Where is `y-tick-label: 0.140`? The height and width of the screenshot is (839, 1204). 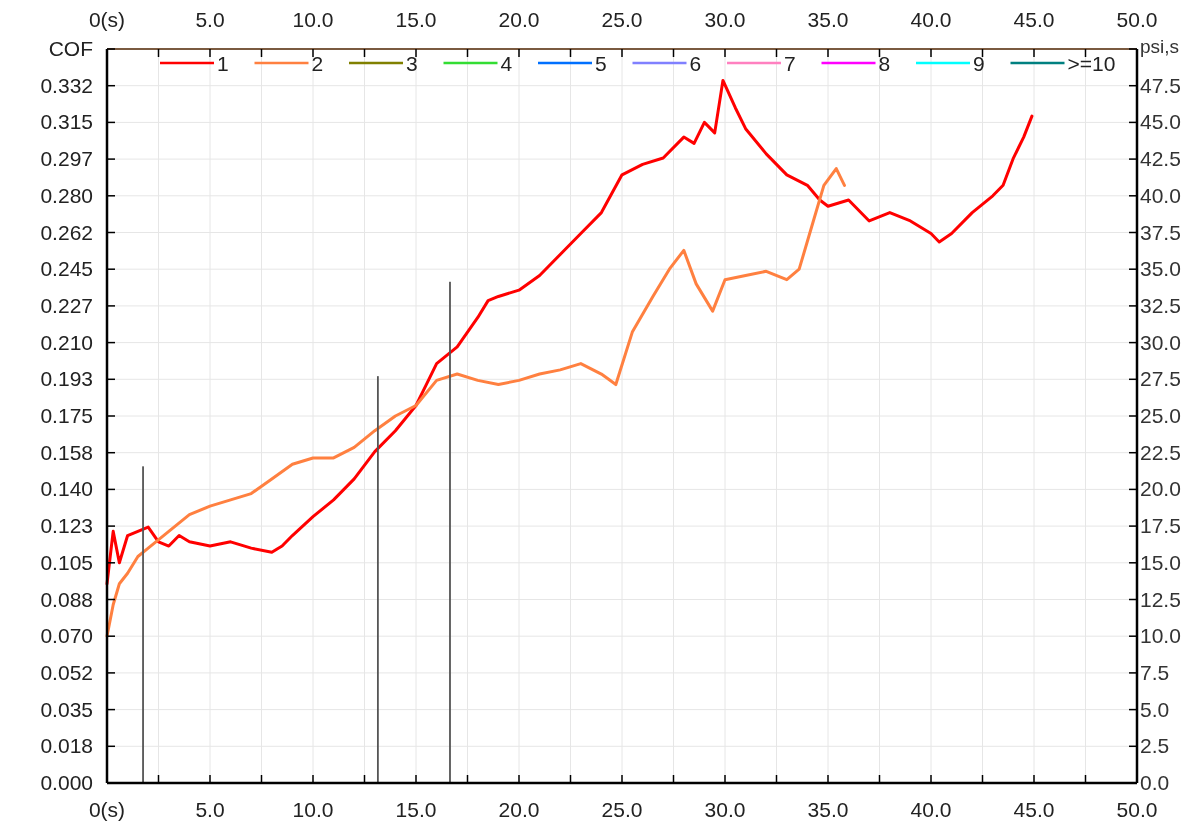
y-tick-label: 0.140 is located at coordinates (66, 489).